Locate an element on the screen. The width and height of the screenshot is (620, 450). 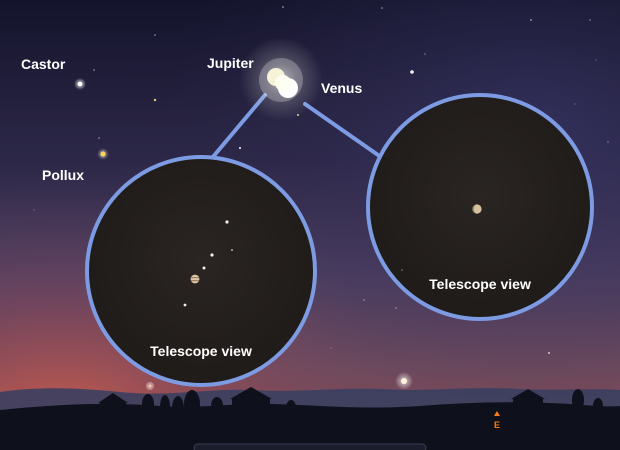
label-pollux: Pollux is located at coordinates (63, 175).